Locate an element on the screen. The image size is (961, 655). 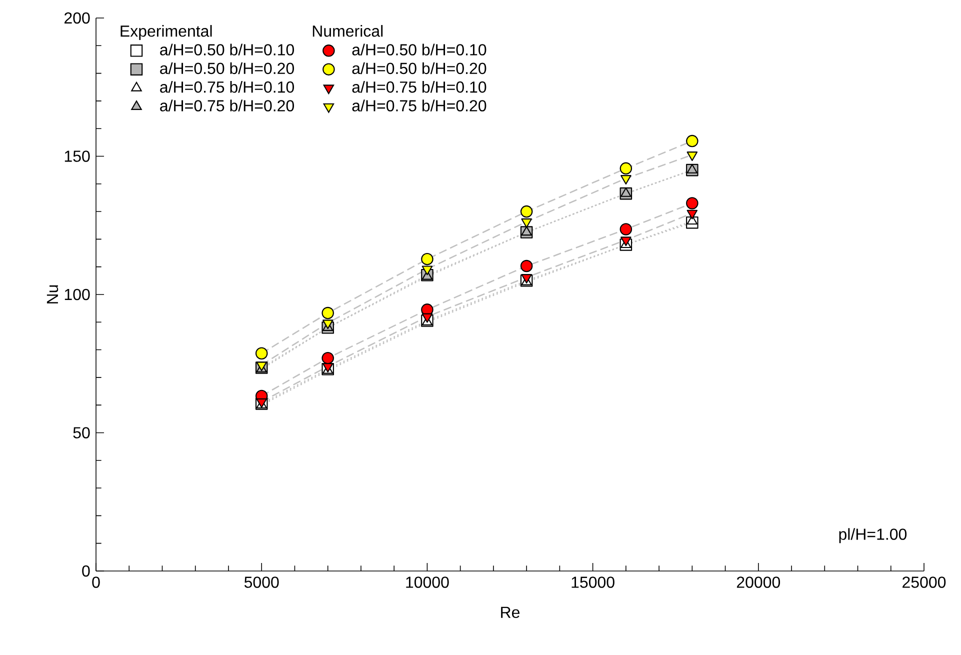
annotation: Numerical is located at coordinates (347, 31).